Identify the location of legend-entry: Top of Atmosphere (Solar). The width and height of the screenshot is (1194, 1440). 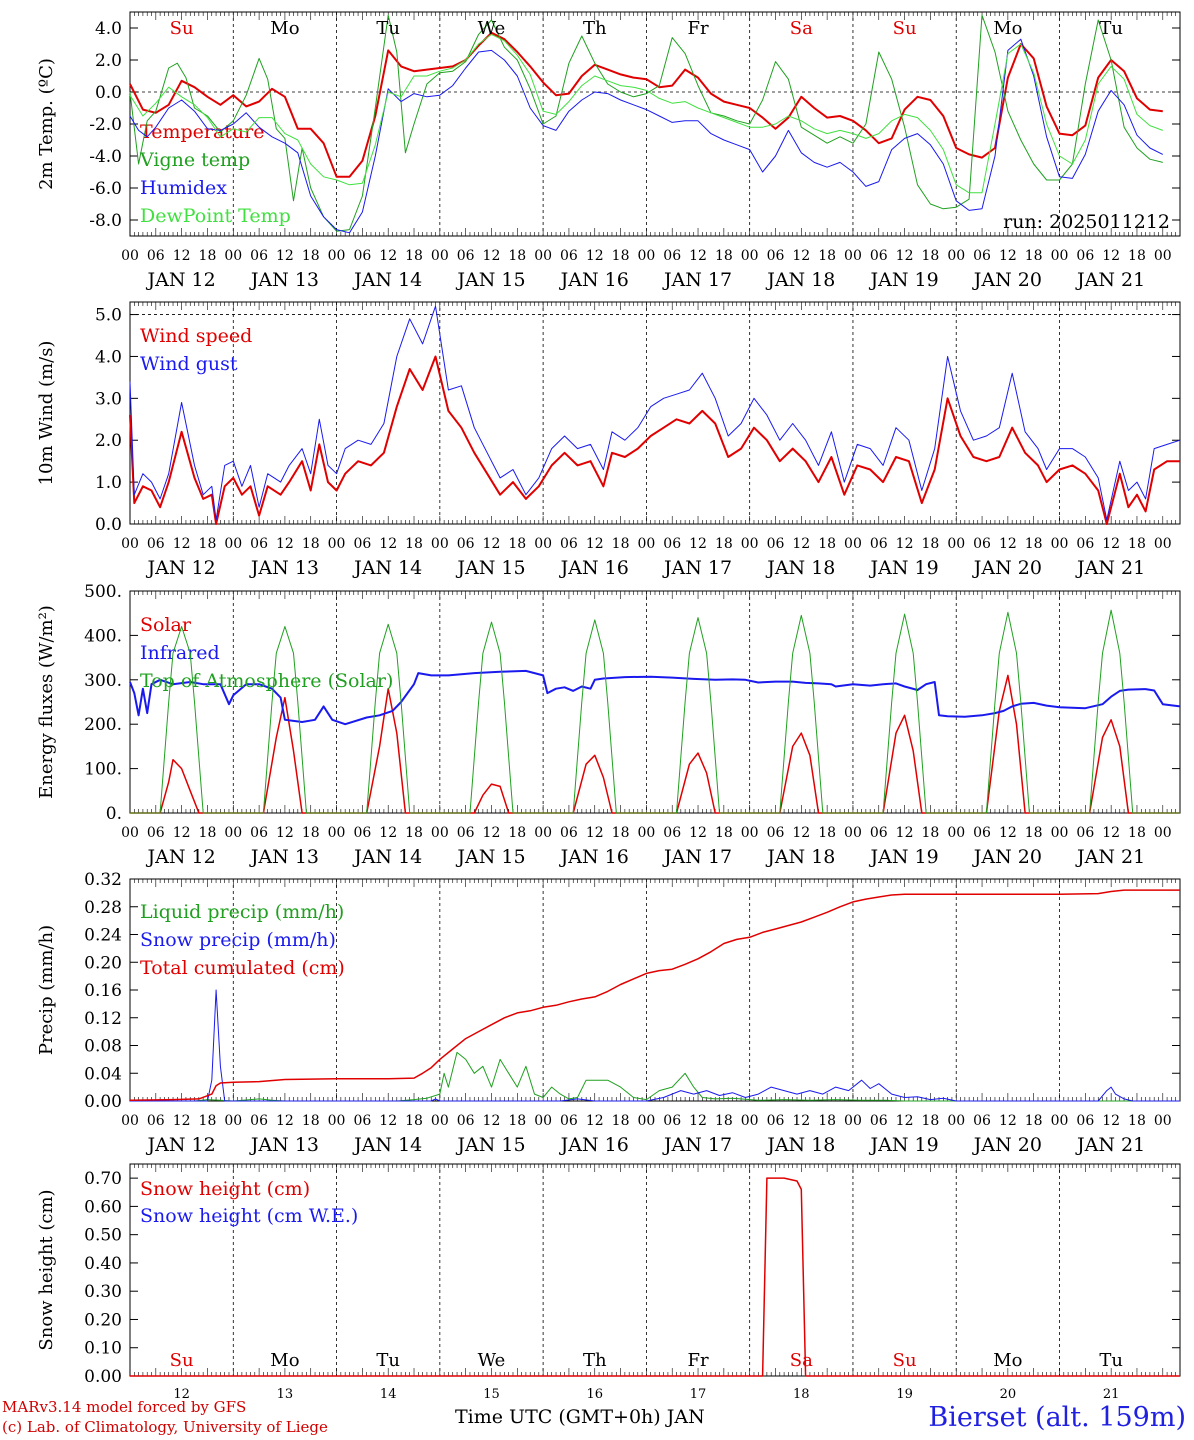
(266, 681).